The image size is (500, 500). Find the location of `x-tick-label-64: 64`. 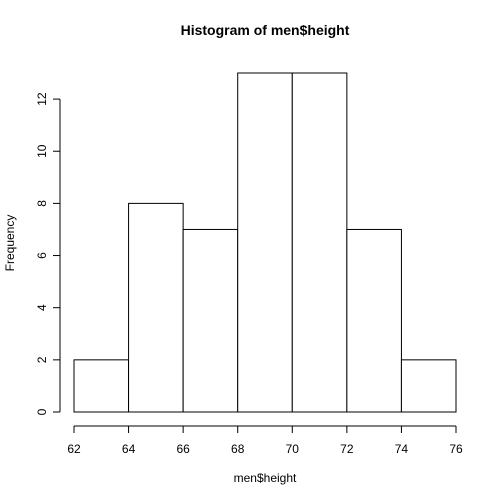

x-tick-label-64: 64 is located at coordinates (129, 449).